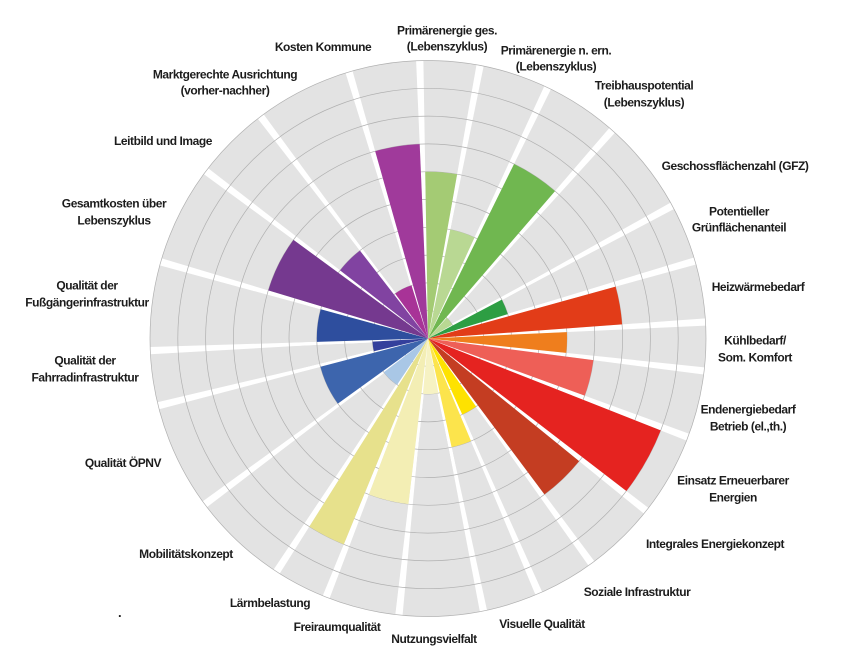  Describe the element at coordinates (120, 612) in the screenshot. I see `stray-period-mark: .` at that location.